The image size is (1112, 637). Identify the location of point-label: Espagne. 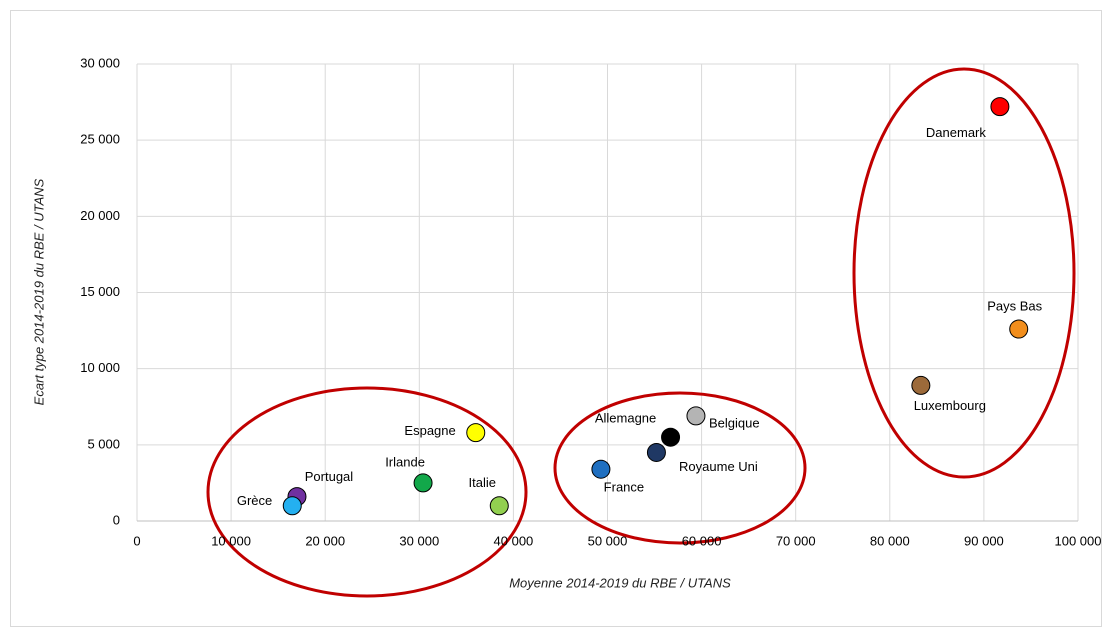
(429, 430).